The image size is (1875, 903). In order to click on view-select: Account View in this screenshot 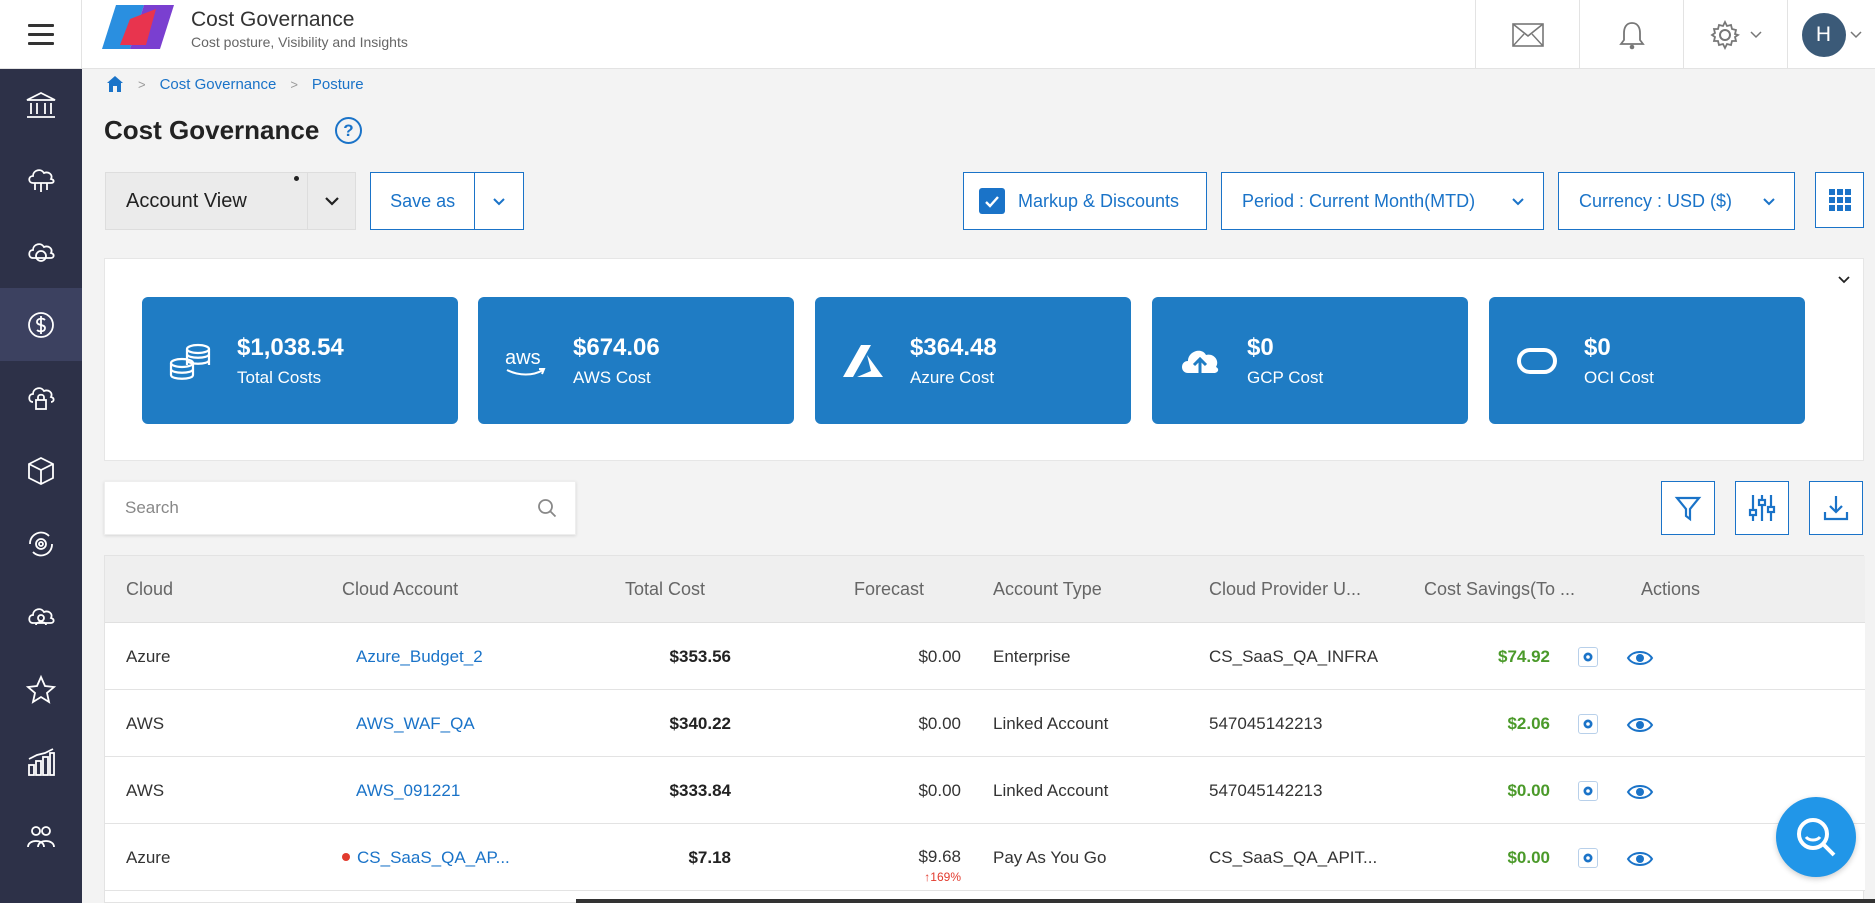, I will do `click(230, 201)`.